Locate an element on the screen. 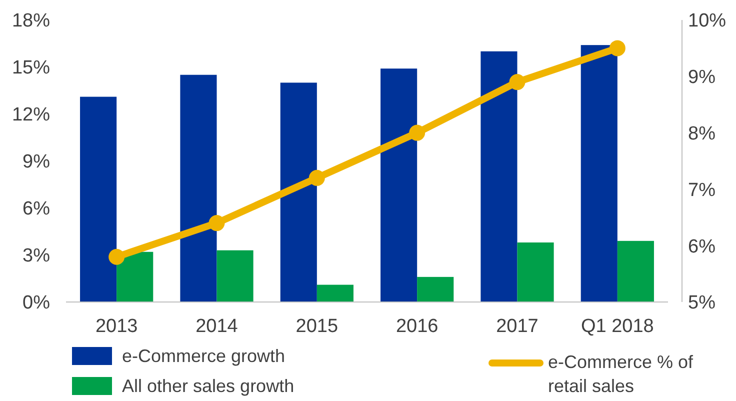 The width and height of the screenshot is (736, 401). y2-tick-label: 5% is located at coordinates (702, 303).